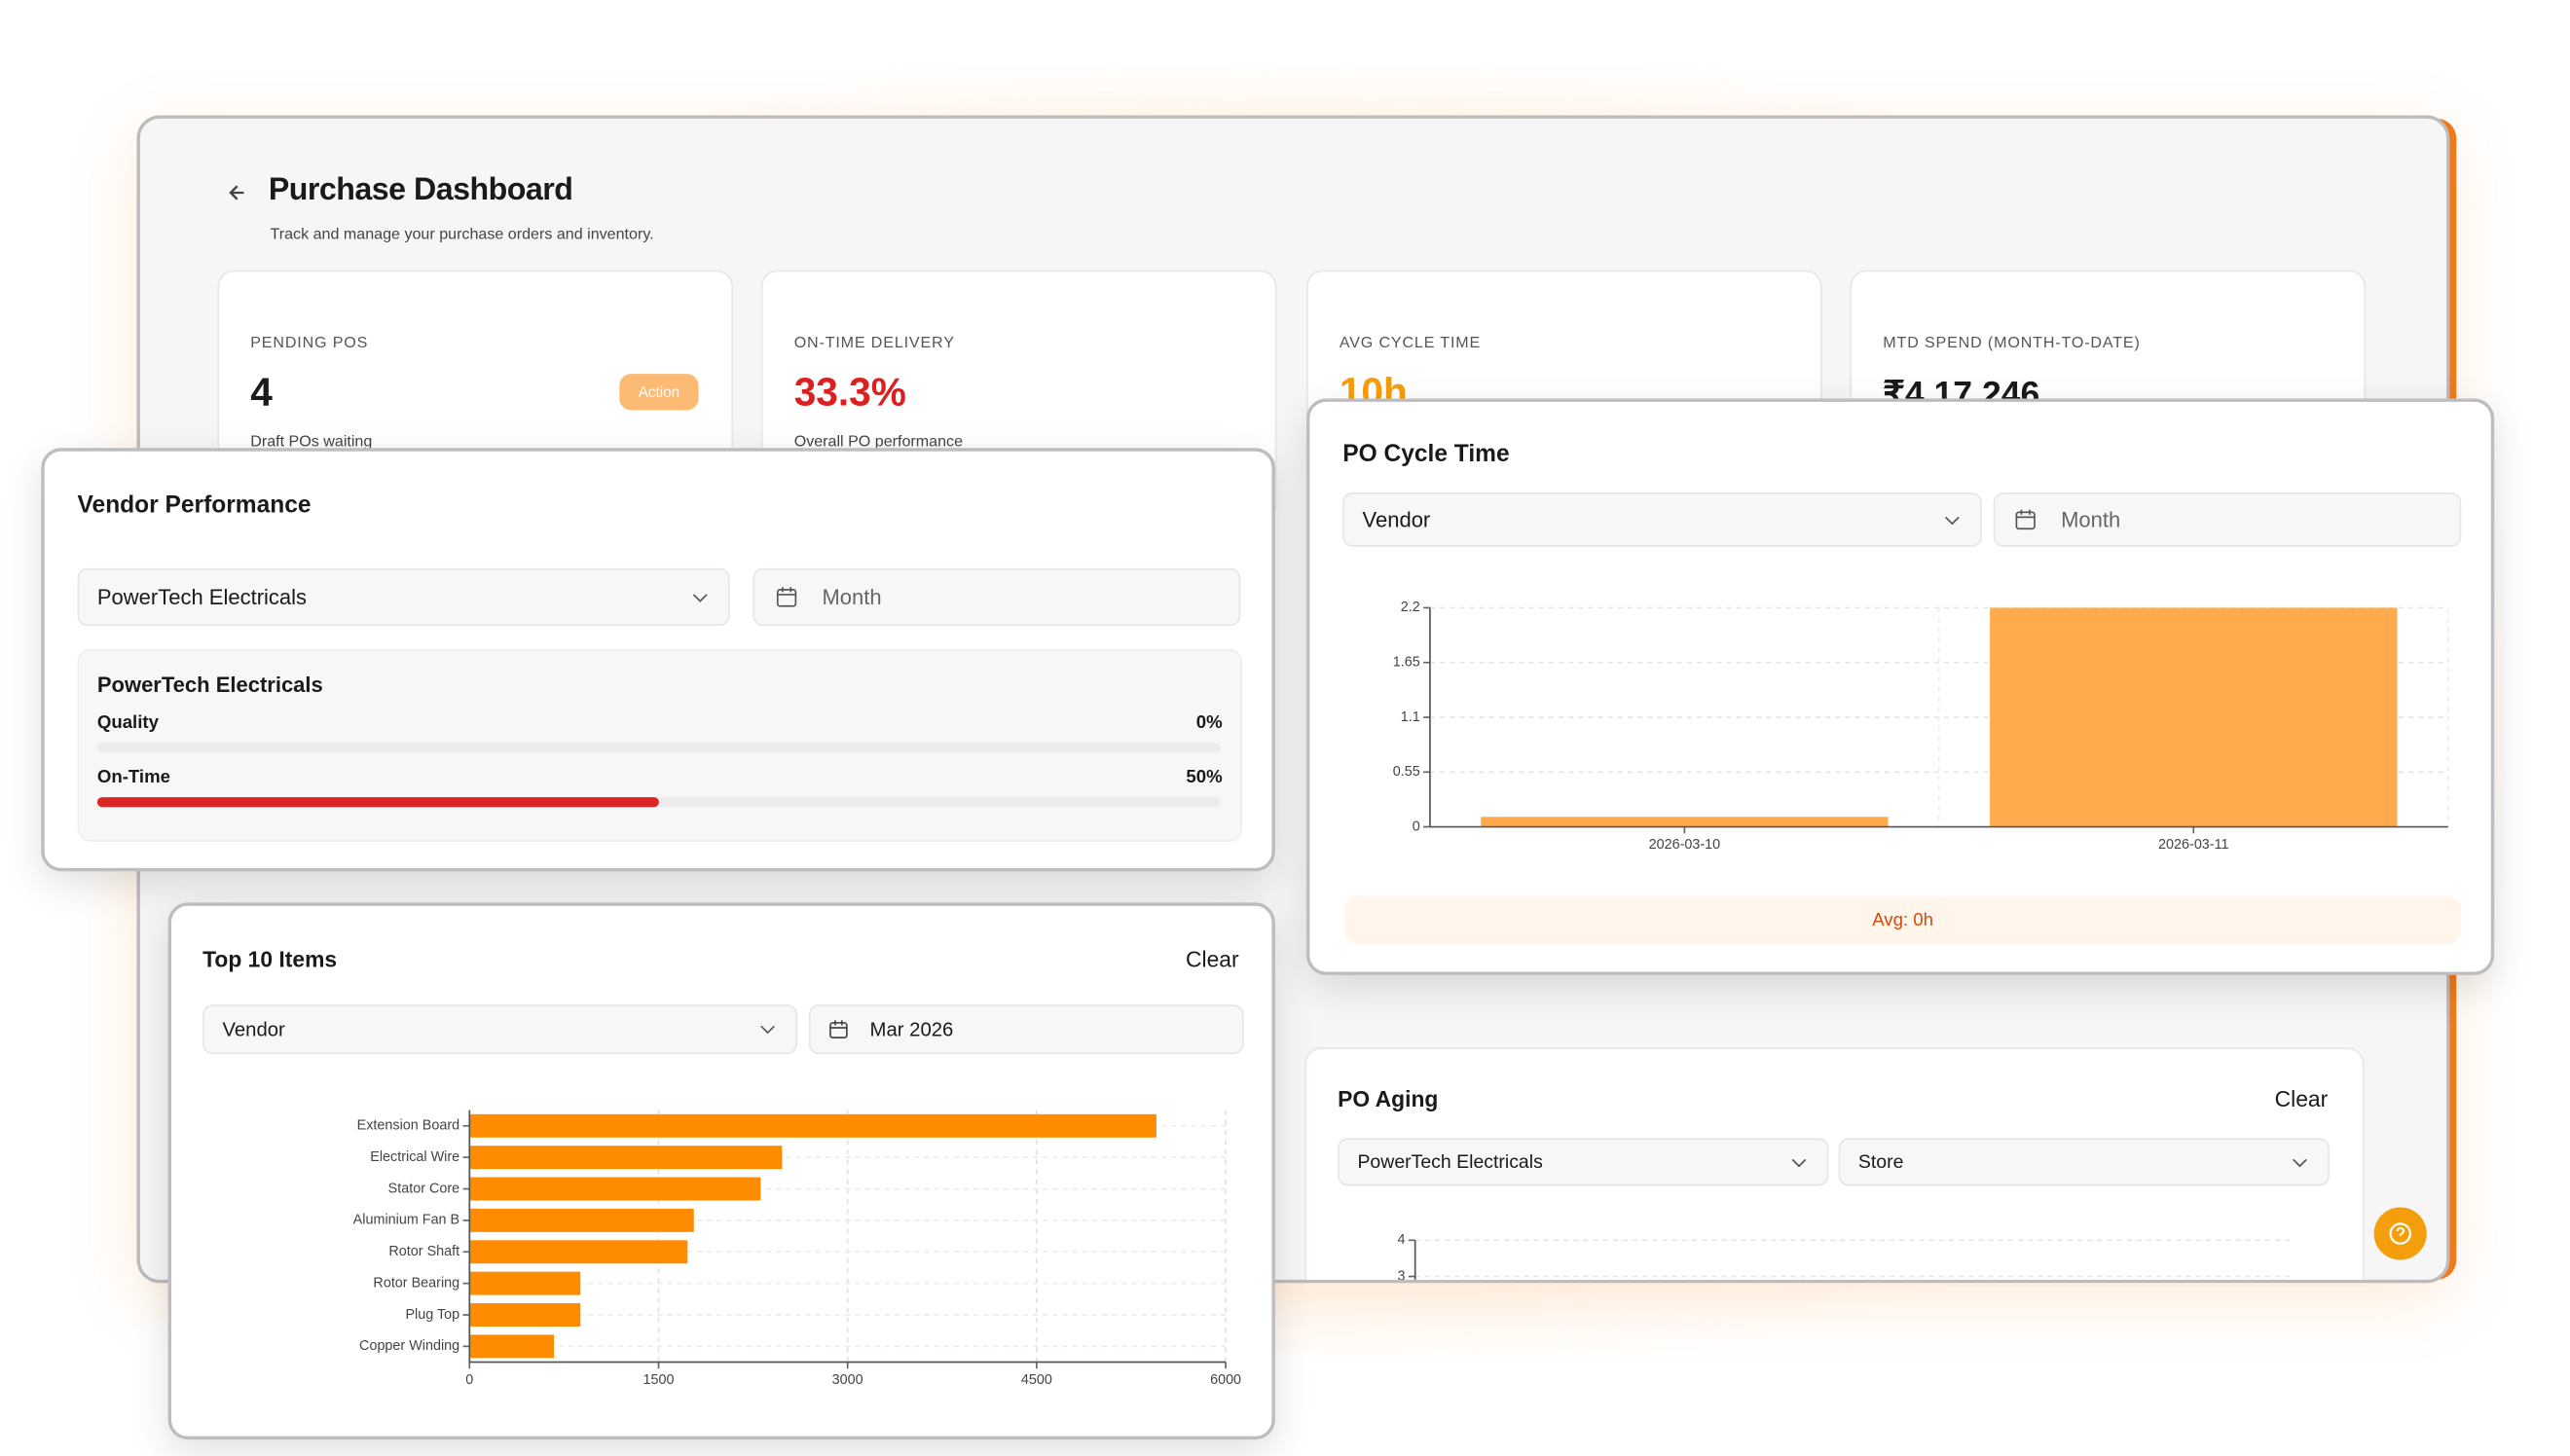  I want to click on progress-bar, so click(377, 802).